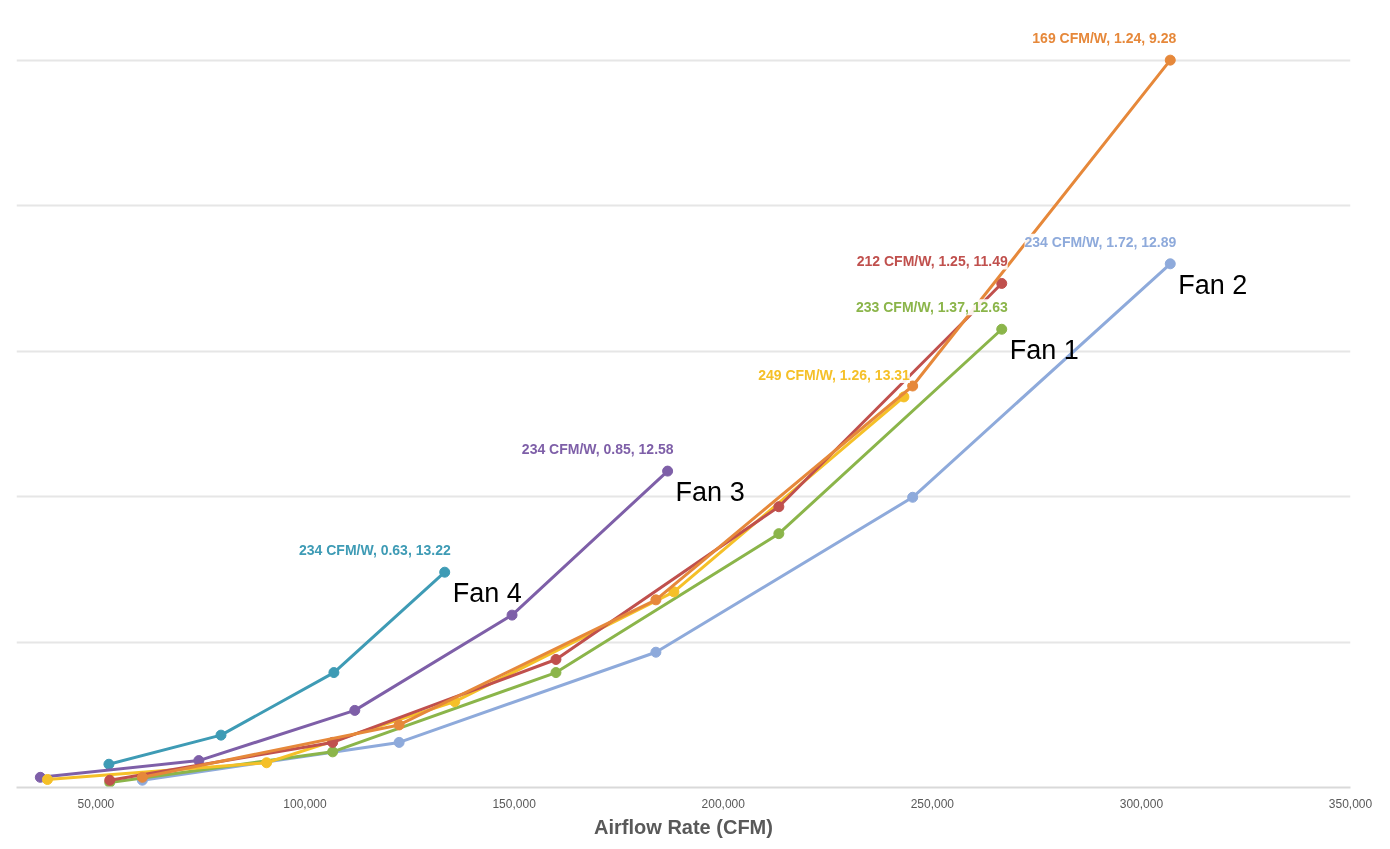 Image resolution: width=1390 pixels, height=849 pixels. What do you see at coordinates (597, 449) in the screenshot?
I see `annotation: 234 CFM/W, 0.85, 12.58` at bounding box center [597, 449].